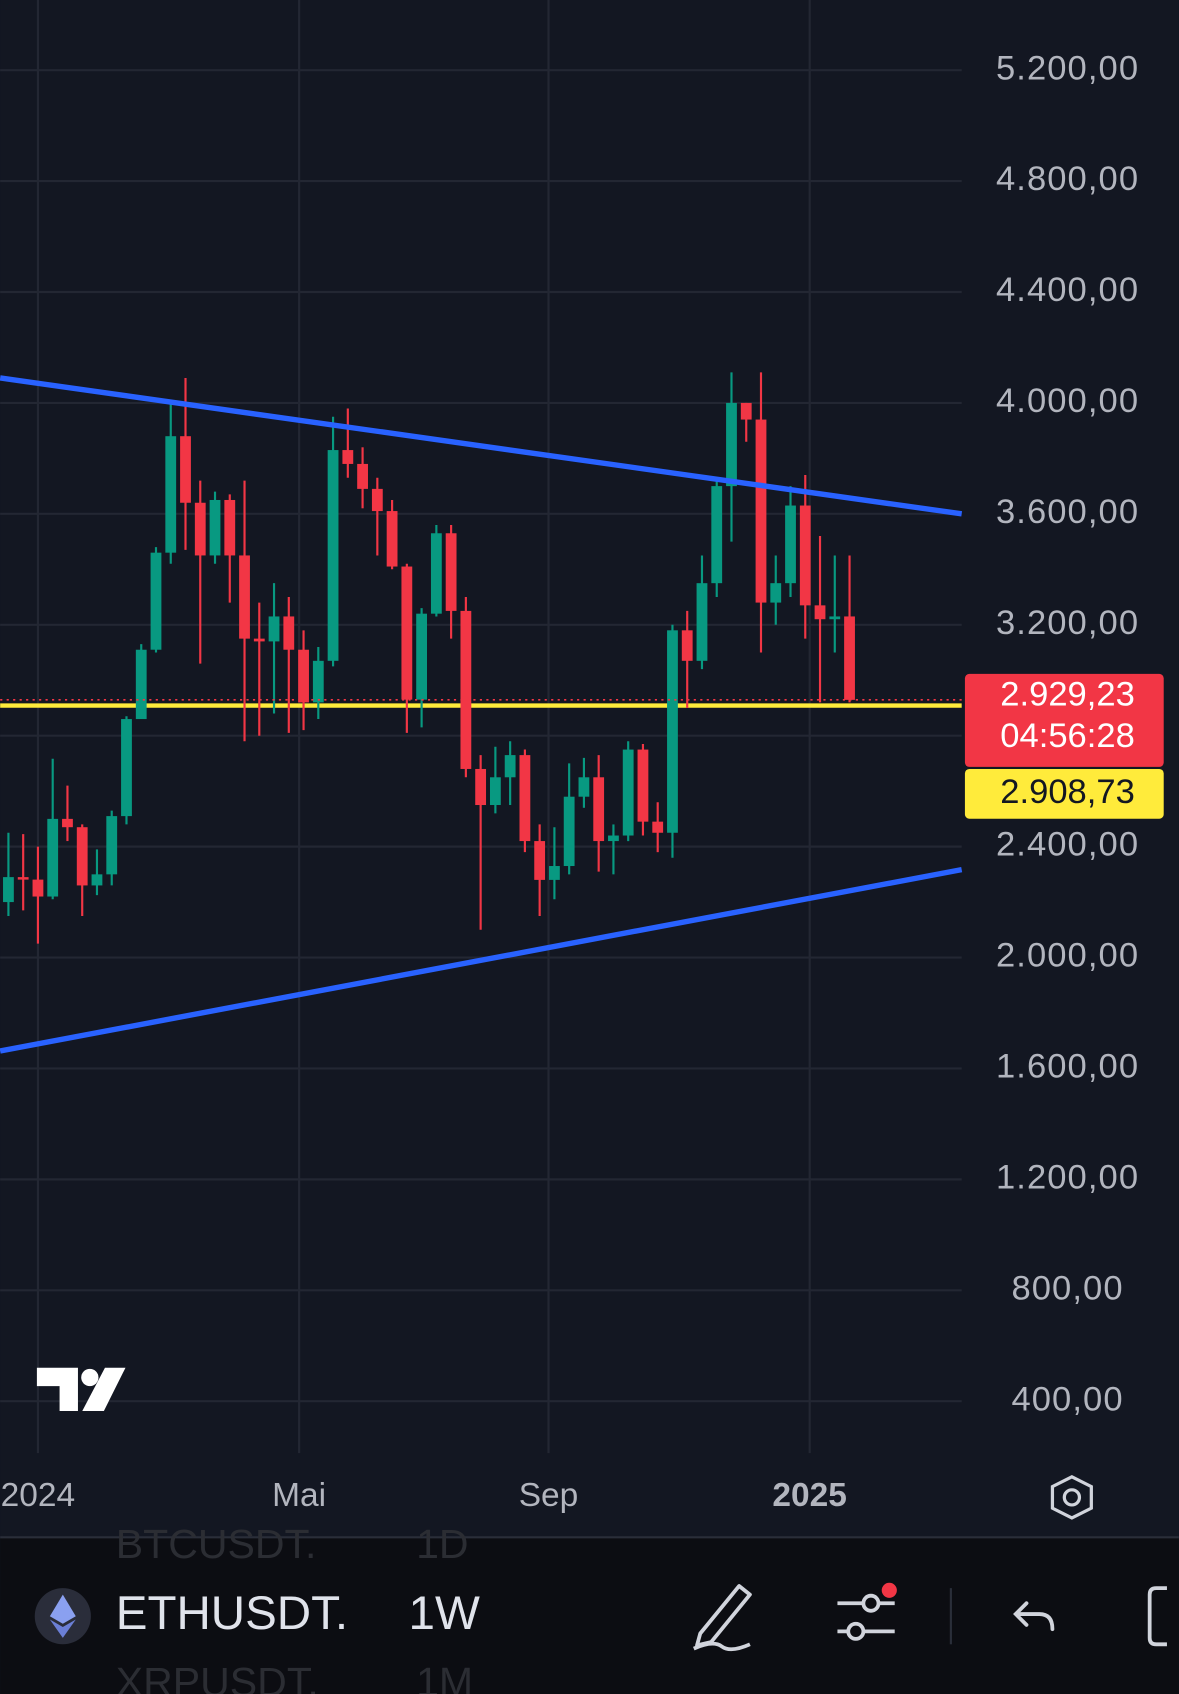  I want to click on y-tick-label: 5.200,00, so click(1067, 68).